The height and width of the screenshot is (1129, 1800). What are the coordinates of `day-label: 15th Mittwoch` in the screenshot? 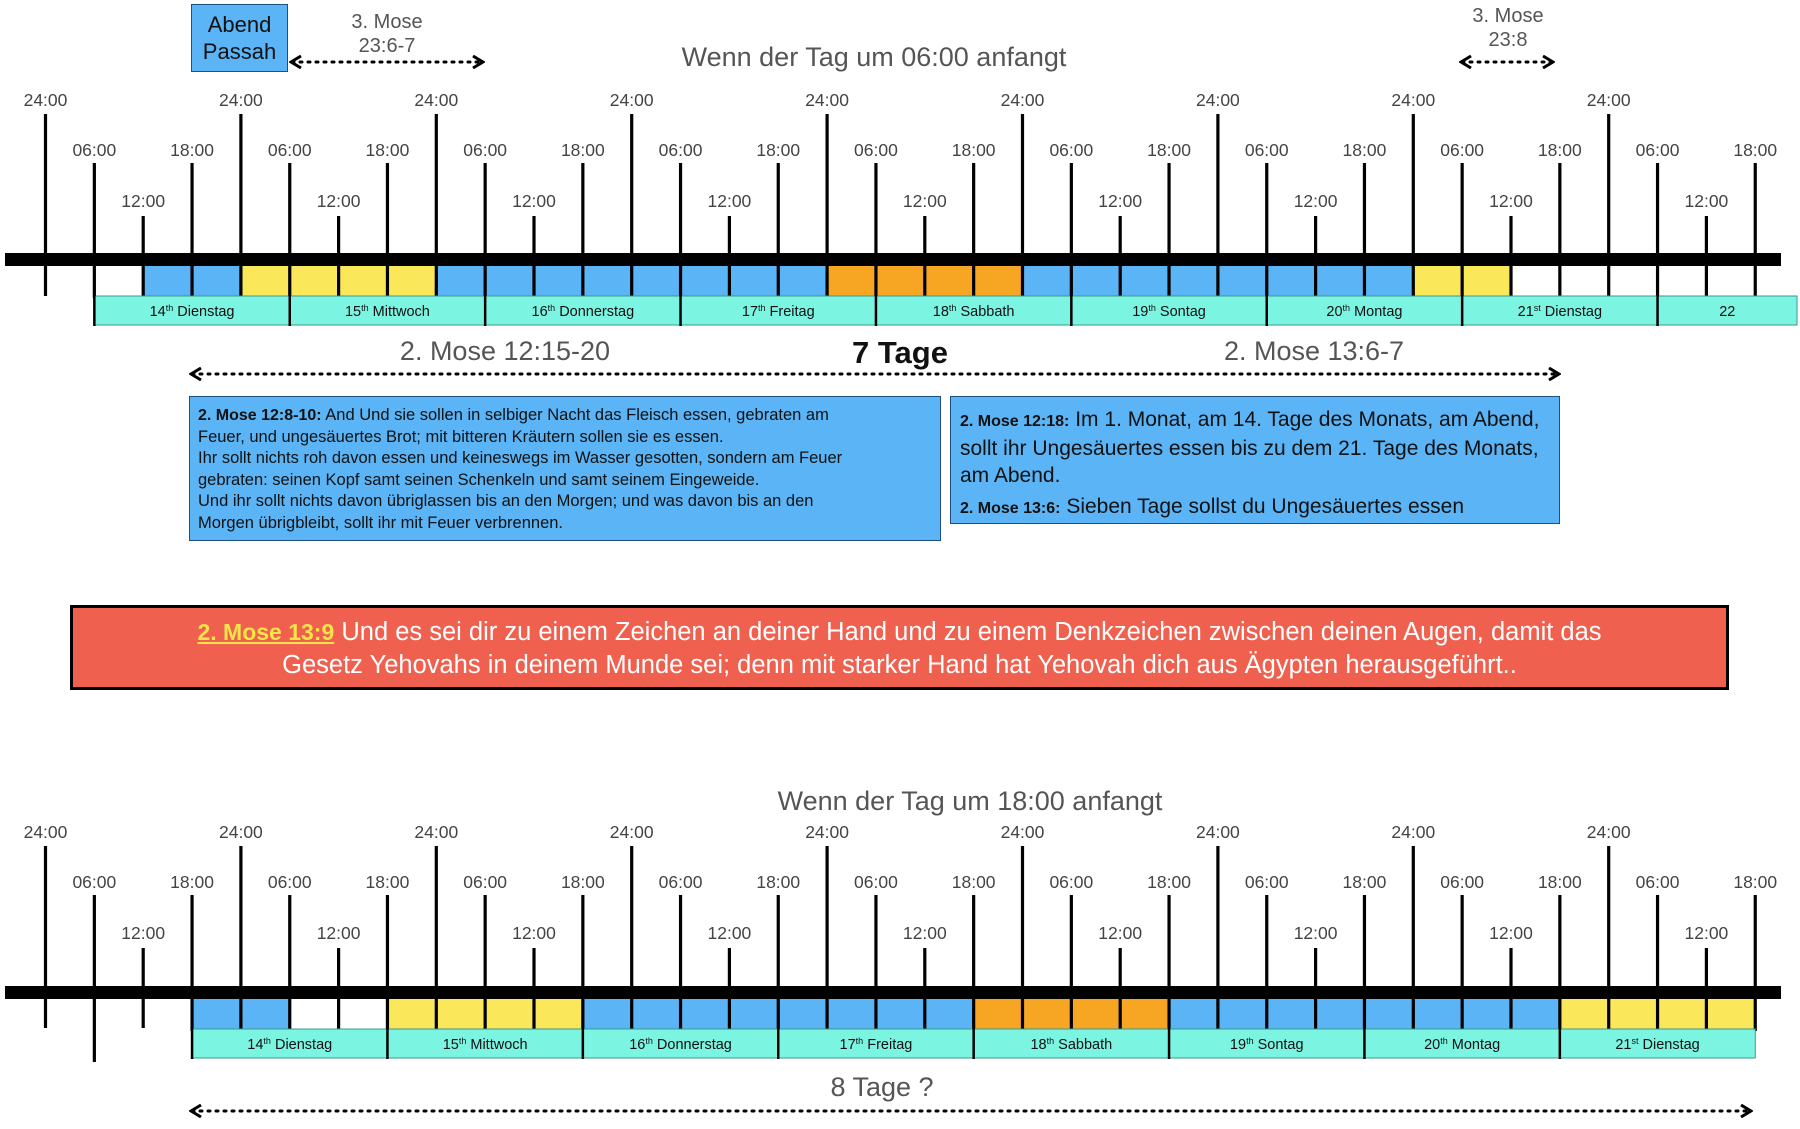 It's located at (387, 311).